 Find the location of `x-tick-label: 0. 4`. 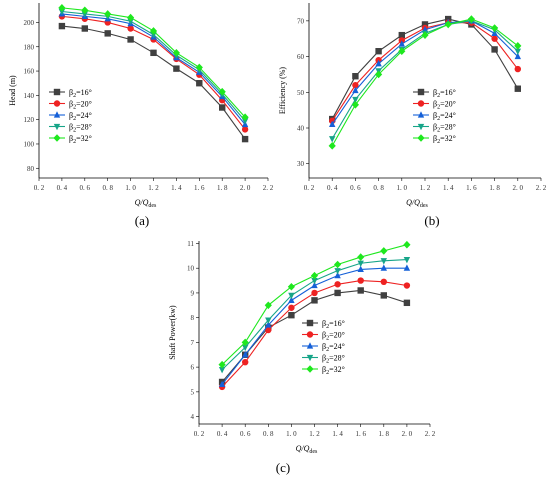

x-tick-label: 0. 4 is located at coordinates (332, 188).